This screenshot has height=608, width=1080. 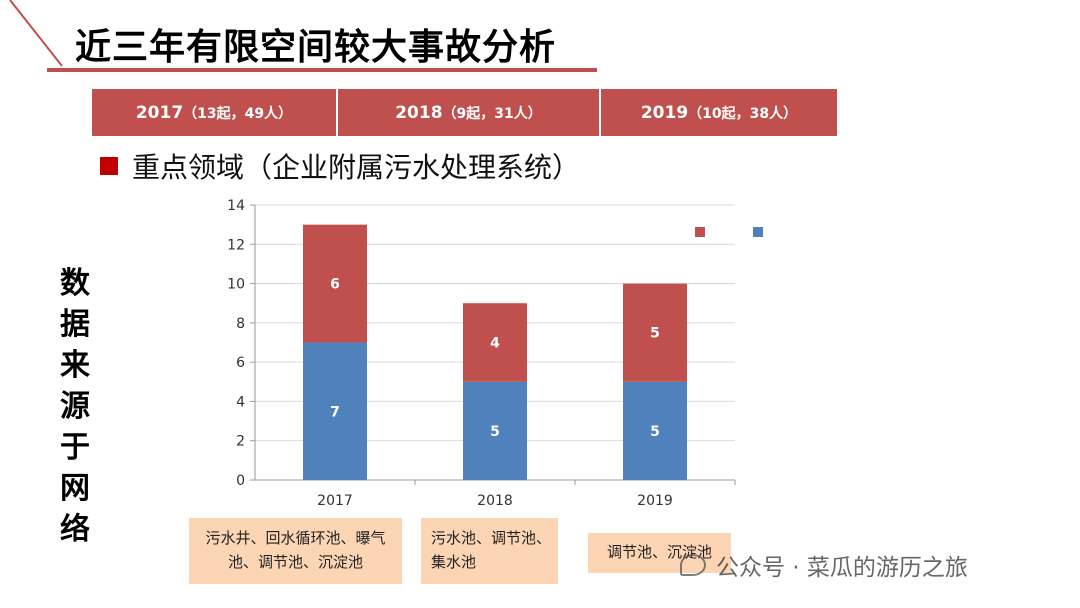 I want to click on year-cell-2017: 2017 （13起，49人）, so click(x=215, y=112).